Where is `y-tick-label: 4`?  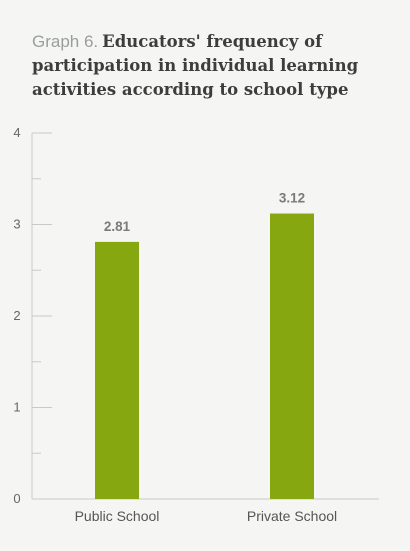
y-tick-label: 4 is located at coordinates (16, 132).